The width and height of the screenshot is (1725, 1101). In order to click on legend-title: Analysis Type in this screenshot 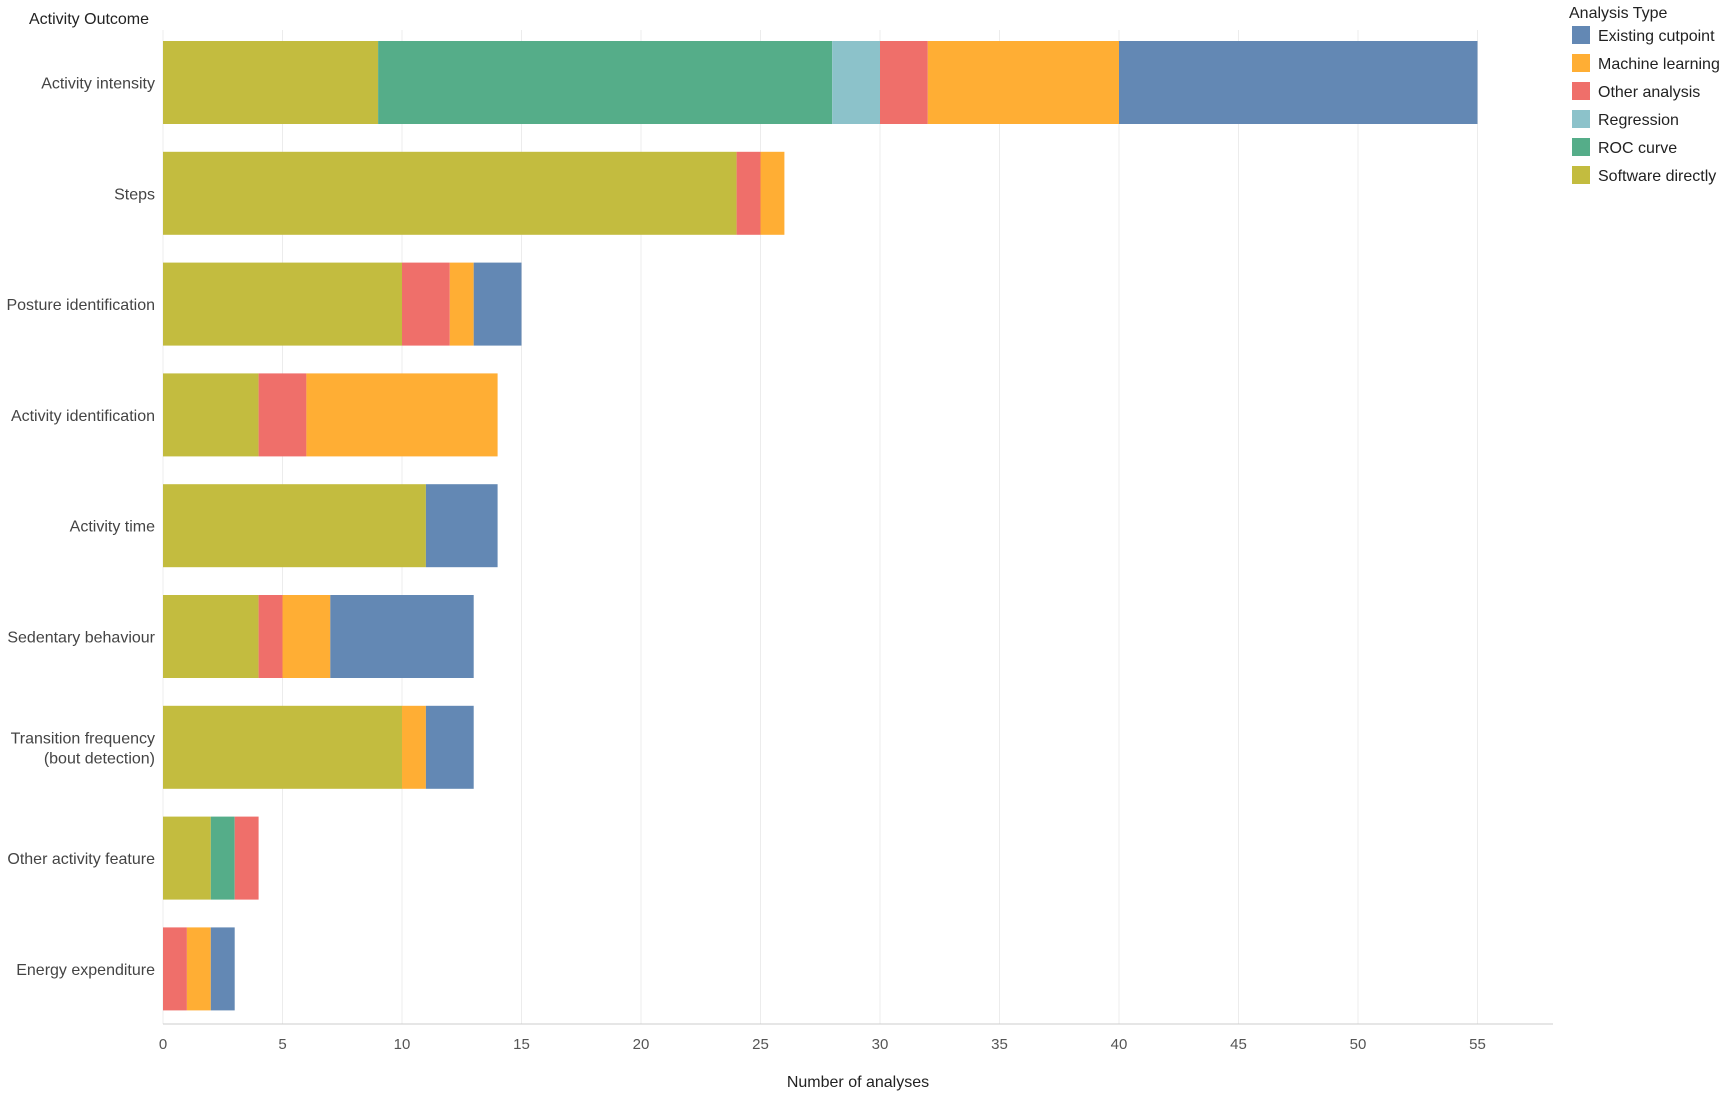, I will do `click(1618, 13)`.